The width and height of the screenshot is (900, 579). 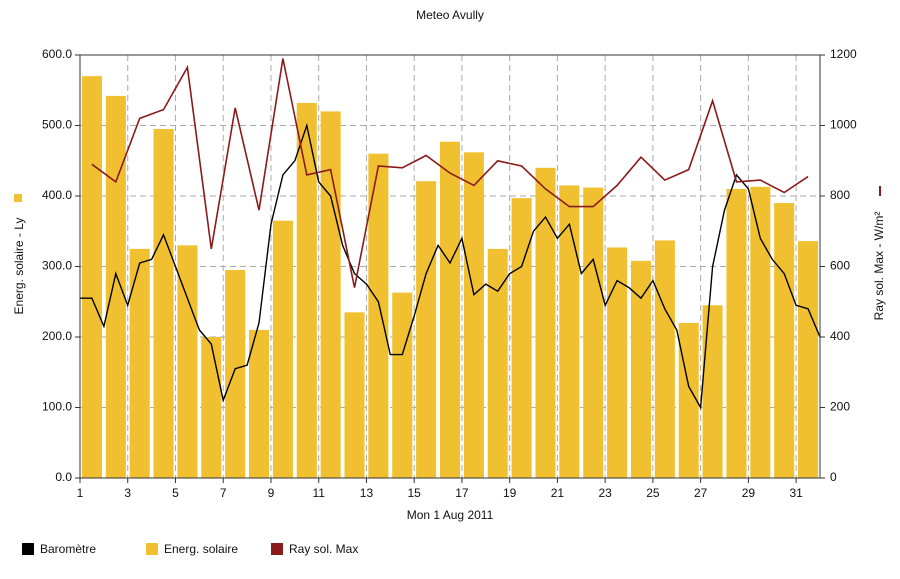 What do you see at coordinates (415, 493) in the screenshot?
I see `x-tick-label: 15` at bounding box center [415, 493].